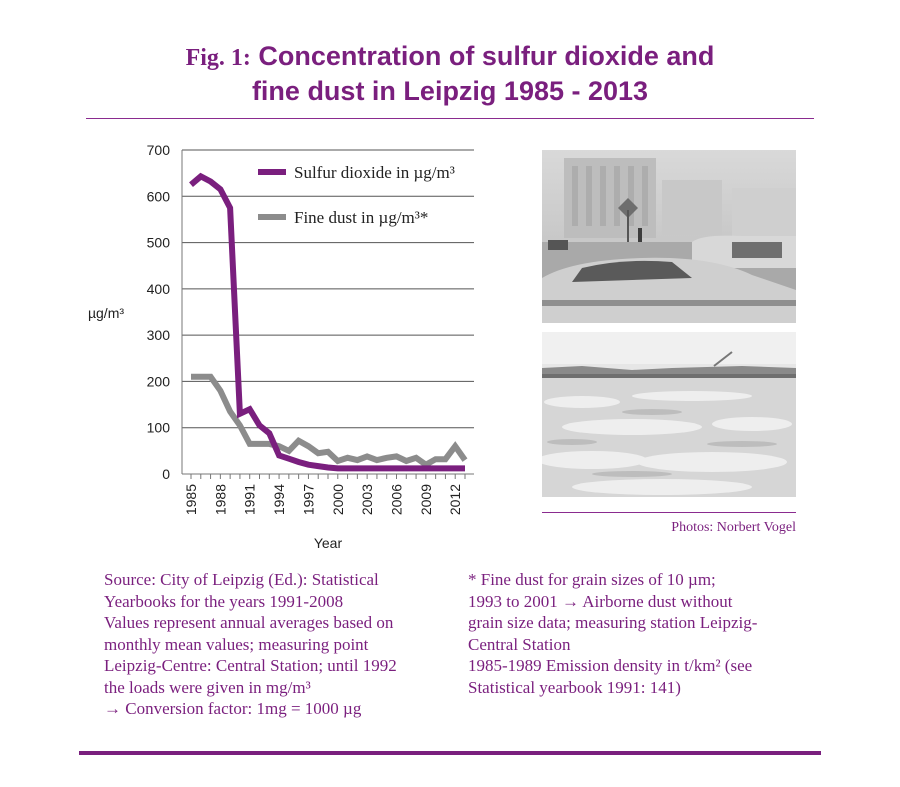 The width and height of the screenshot is (900, 787). What do you see at coordinates (592, 579) in the screenshot?
I see `footnote-line: * Fine dust for grain sizes of 10 µm;` at bounding box center [592, 579].